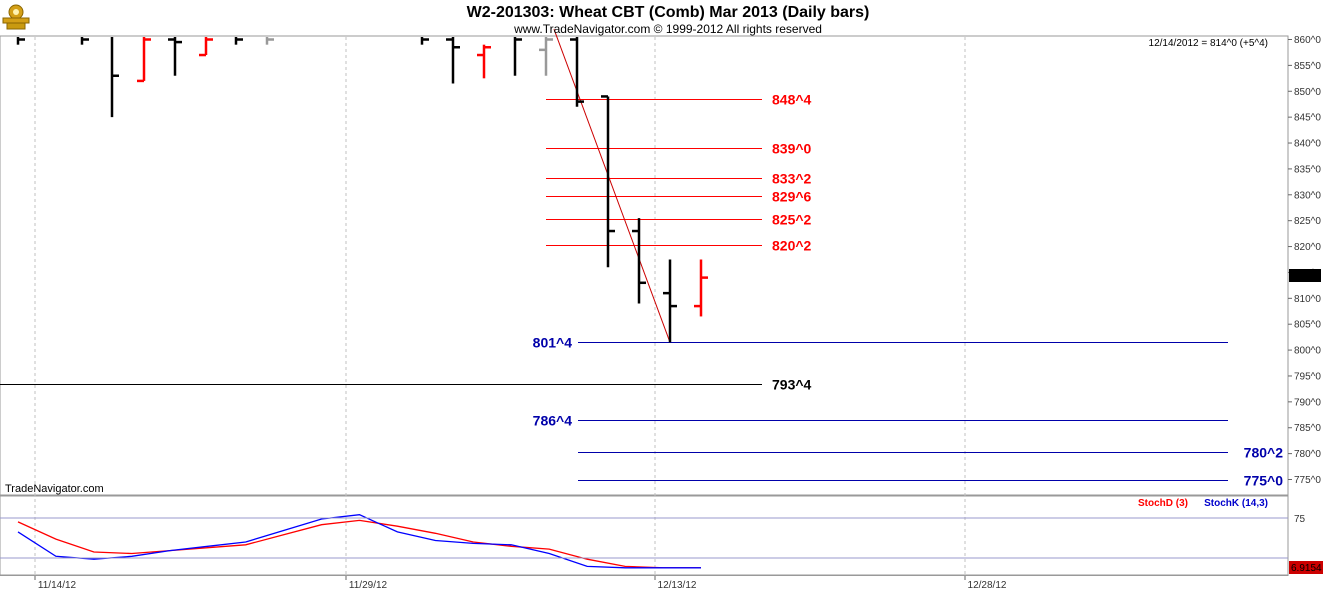 The height and width of the screenshot is (594, 1336). I want to click on stoch-k-legend: StochK (14,3), so click(1236, 503).